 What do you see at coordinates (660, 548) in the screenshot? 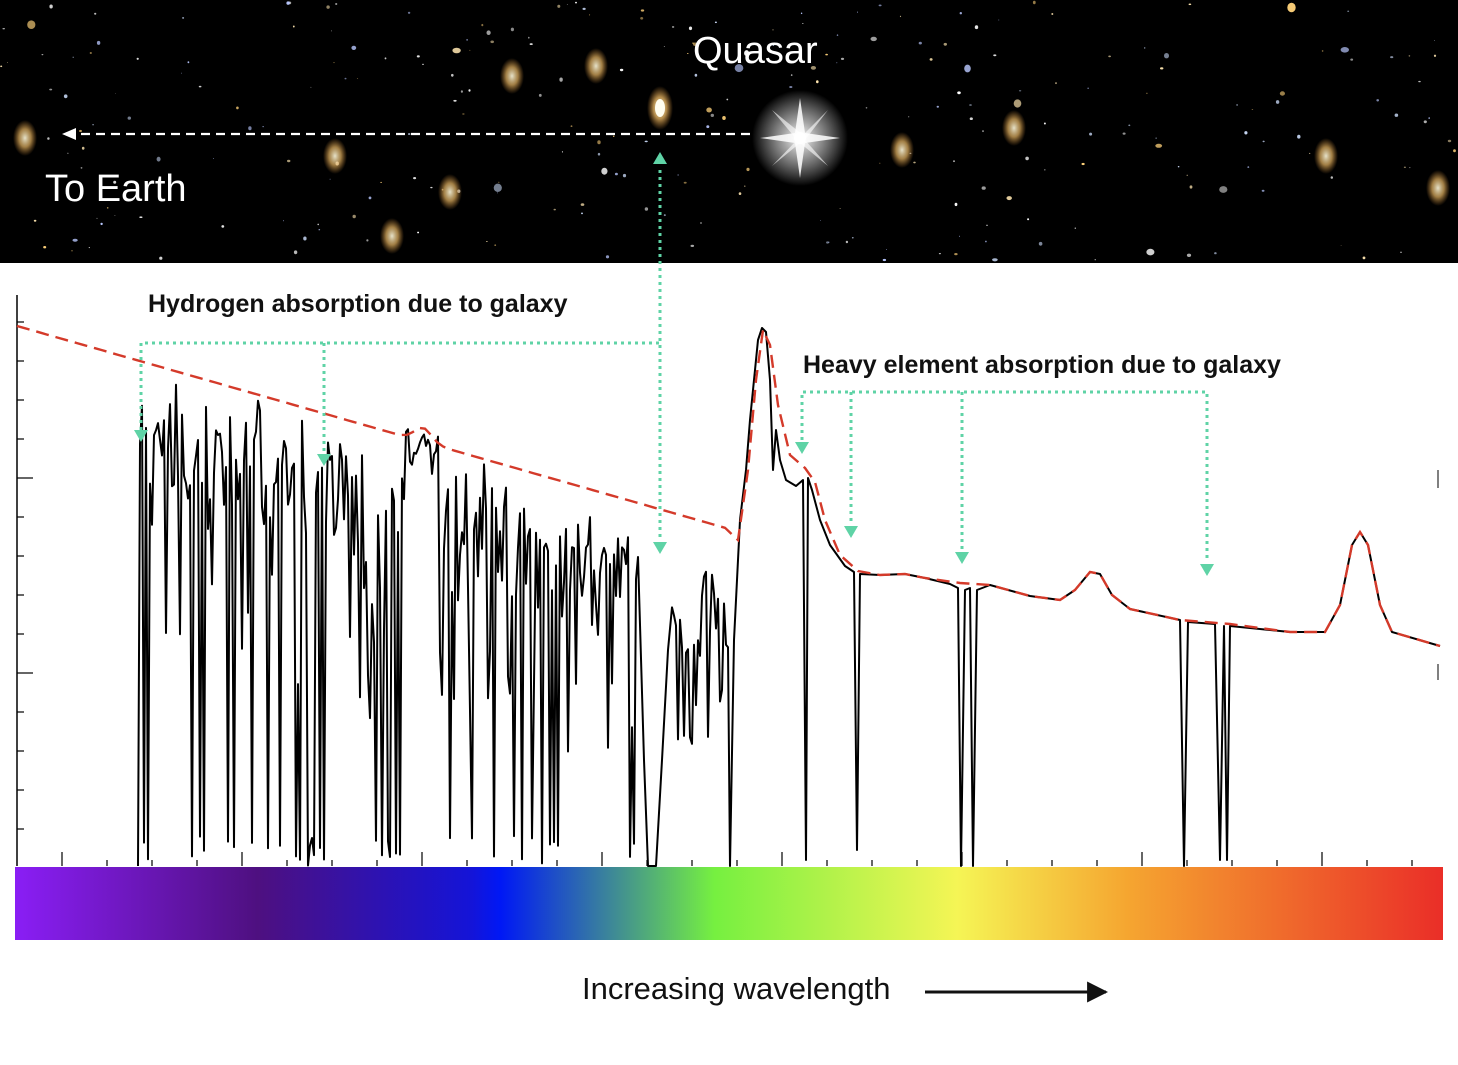
I see `pointer-arrowhead` at bounding box center [660, 548].